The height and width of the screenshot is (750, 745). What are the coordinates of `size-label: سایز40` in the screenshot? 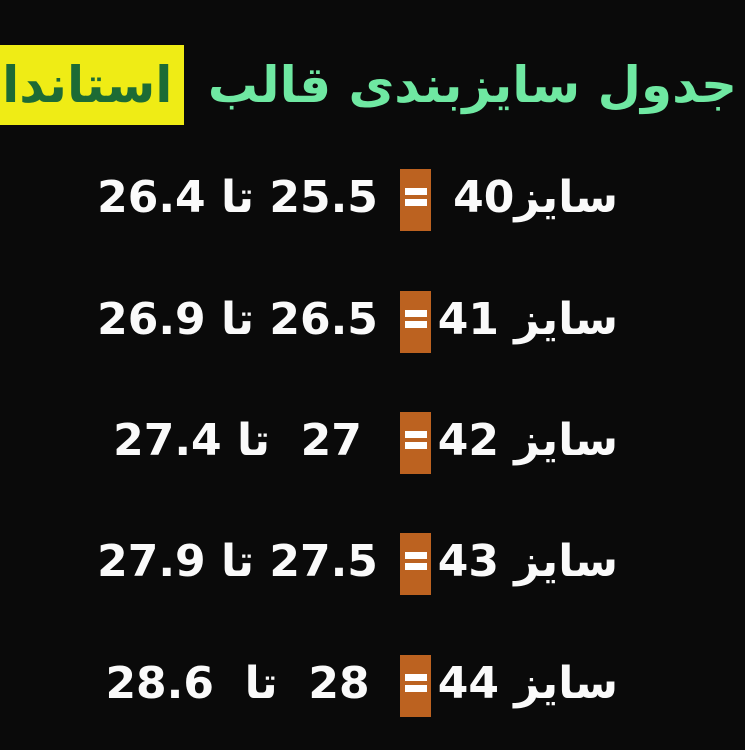 It's located at (535, 197).